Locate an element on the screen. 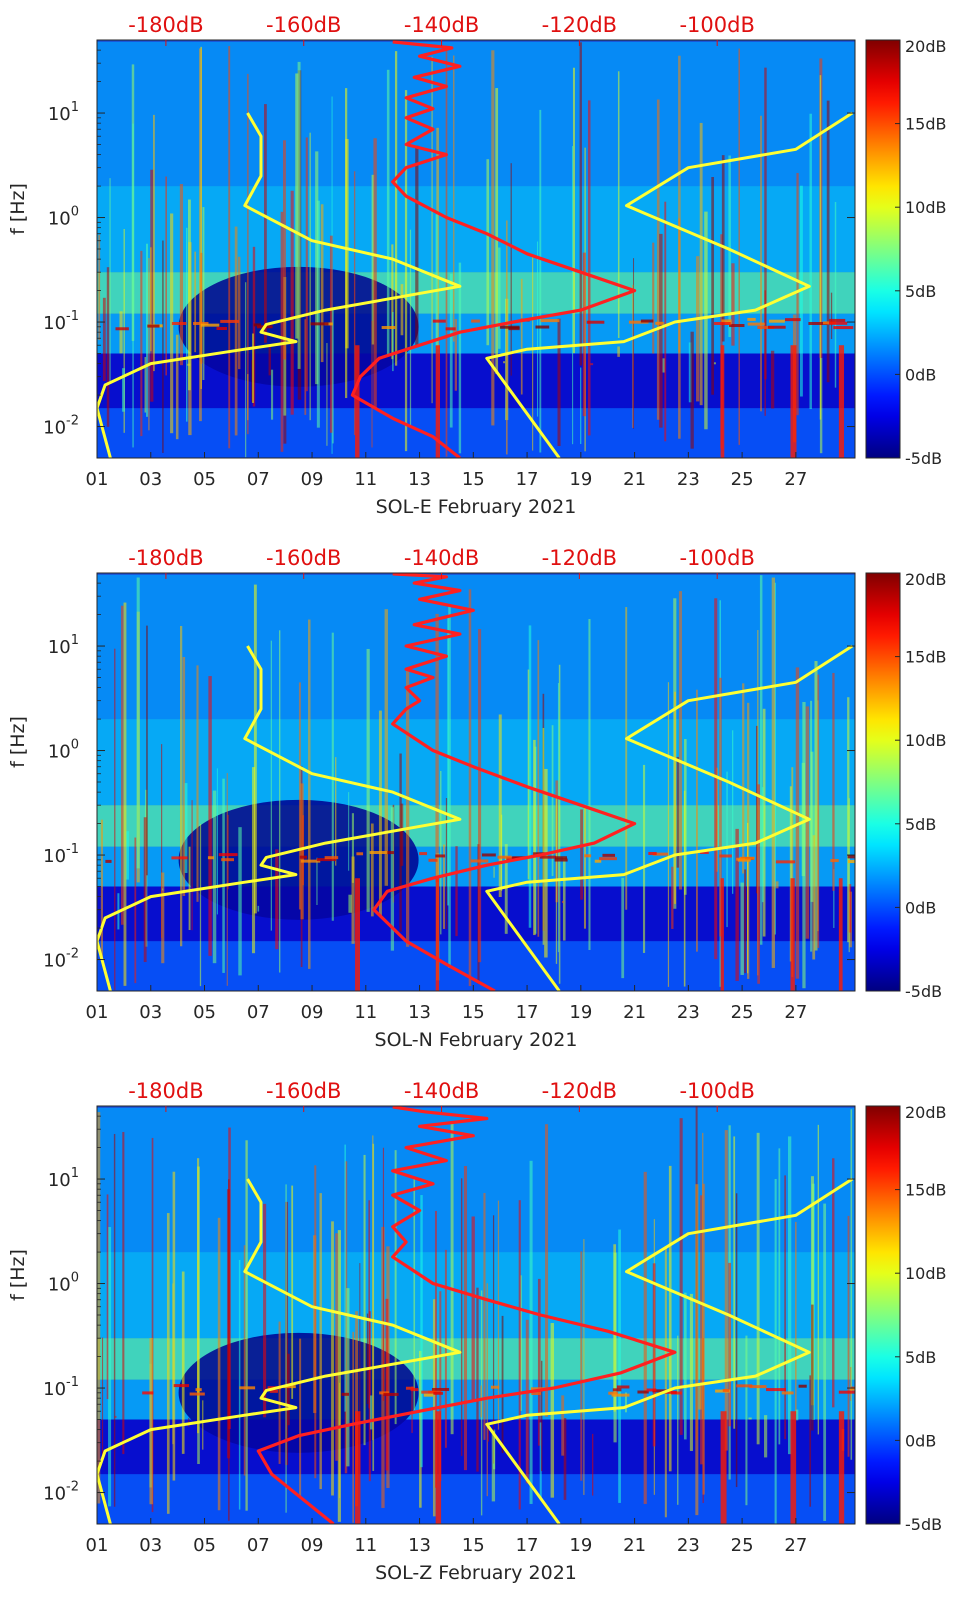 Image resolution: width=962 pixels, height=1599 pixels. x-axis-title: SOL-Z February 2021 is located at coordinates (476, 1573).